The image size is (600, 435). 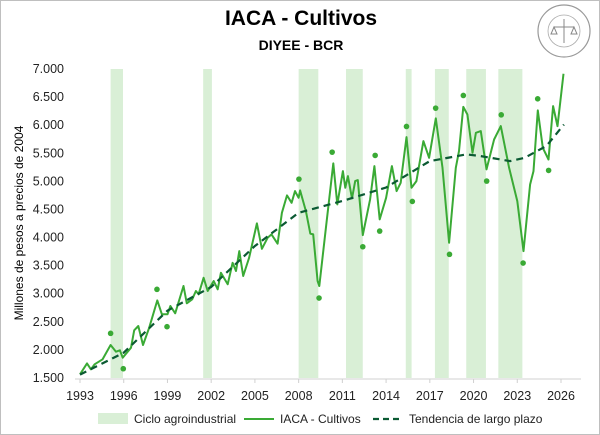 What do you see at coordinates (320, 419) in the screenshot?
I see `legend-label-series: IACA - Cultivos` at bounding box center [320, 419].